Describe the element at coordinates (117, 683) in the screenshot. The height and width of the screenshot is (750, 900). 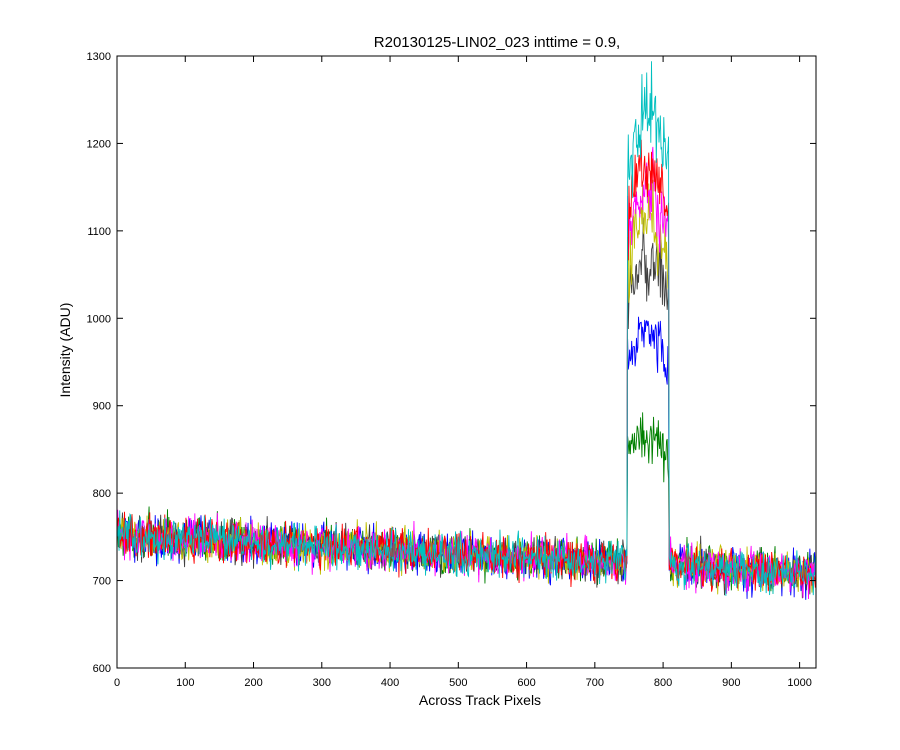
I see `x-tick-label: 0` at that location.